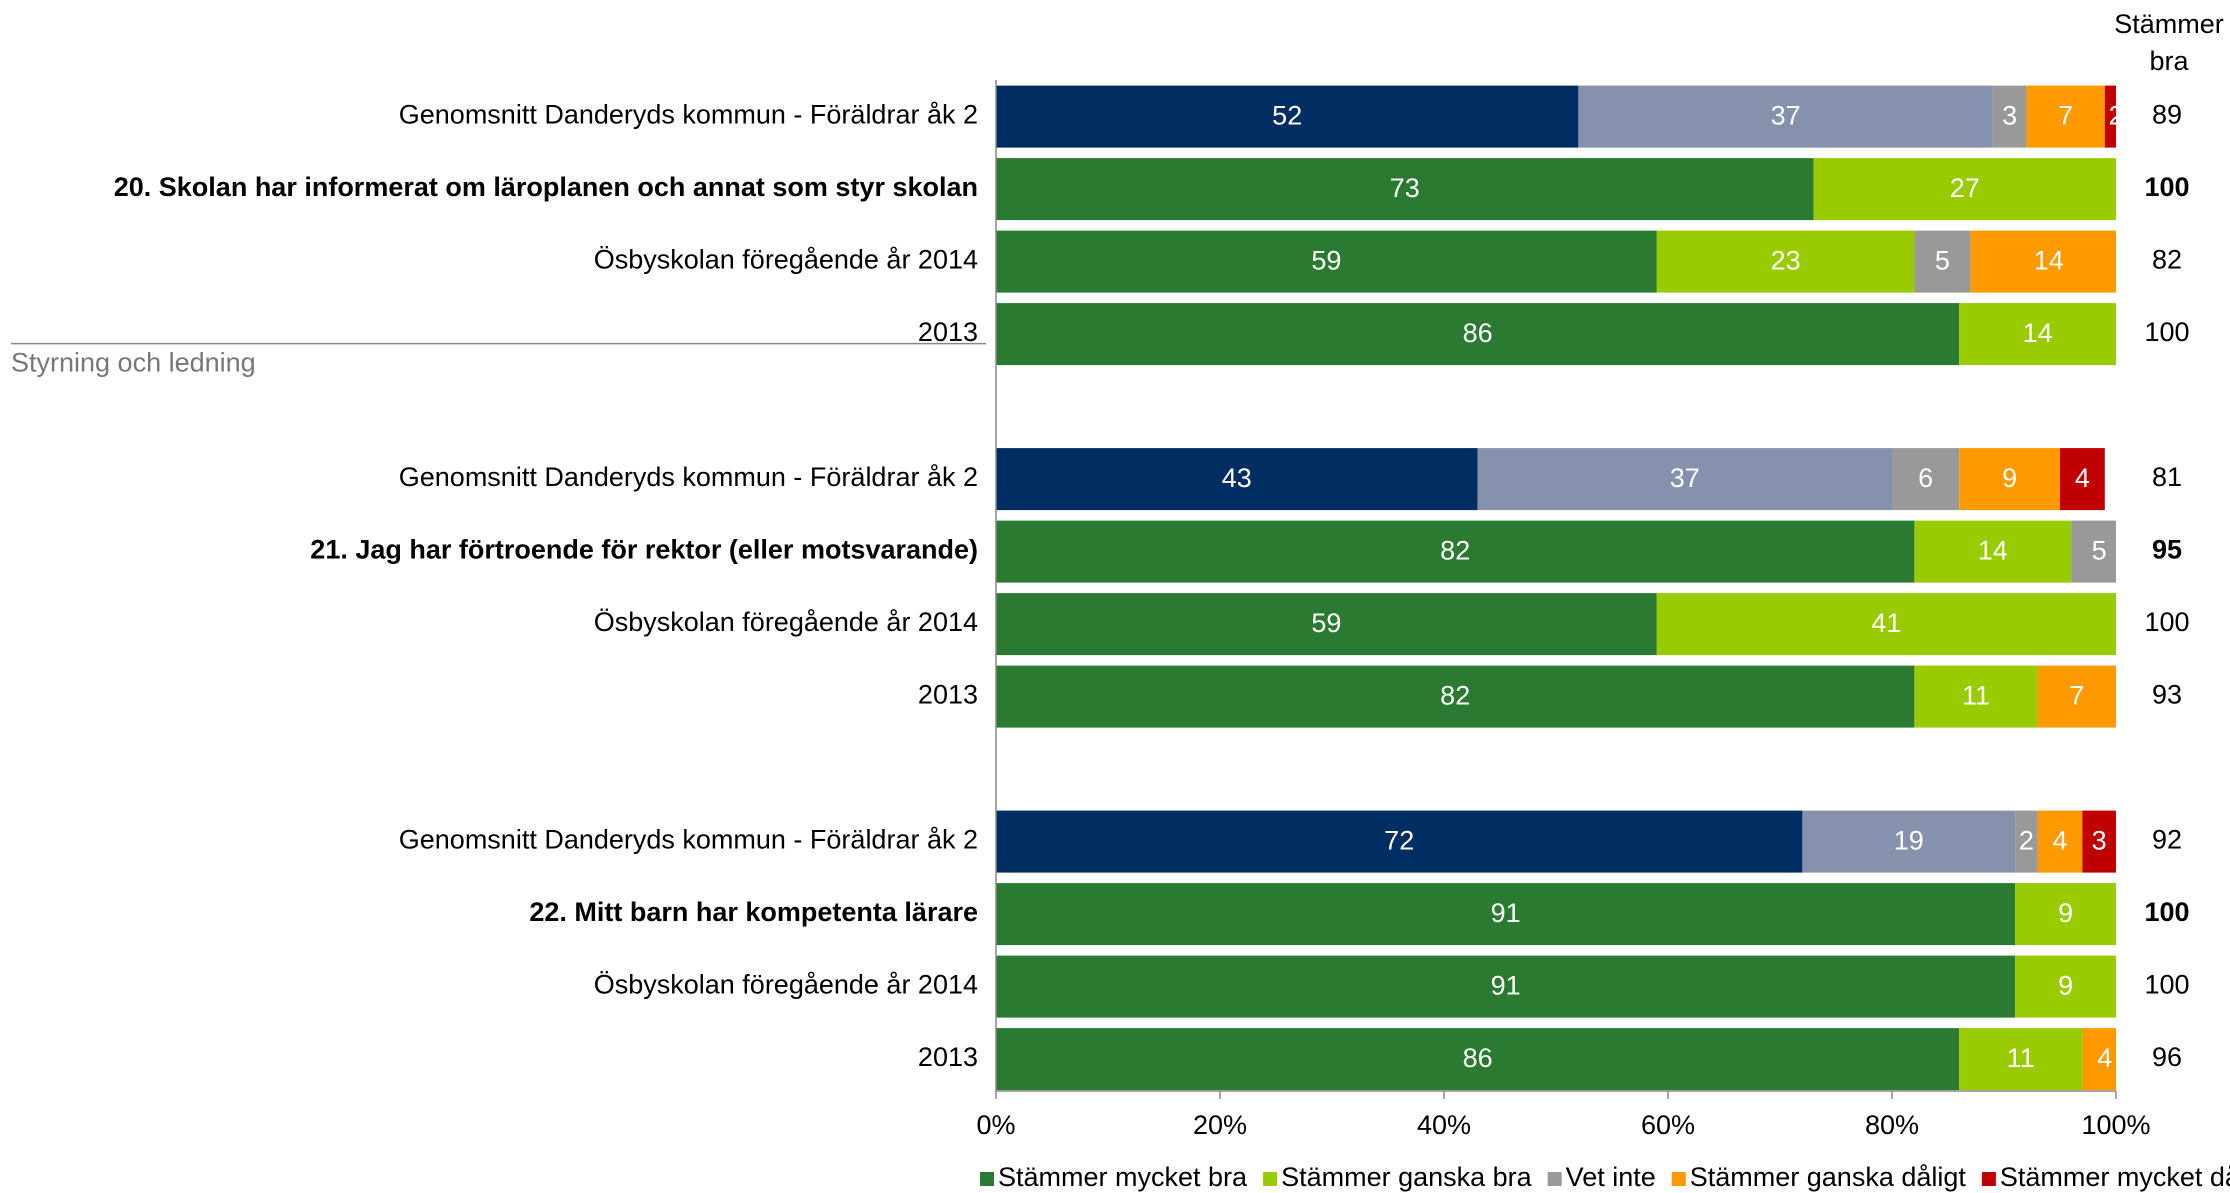 The width and height of the screenshot is (2230, 1193). I want to click on total-value: 82, so click(2167, 260).